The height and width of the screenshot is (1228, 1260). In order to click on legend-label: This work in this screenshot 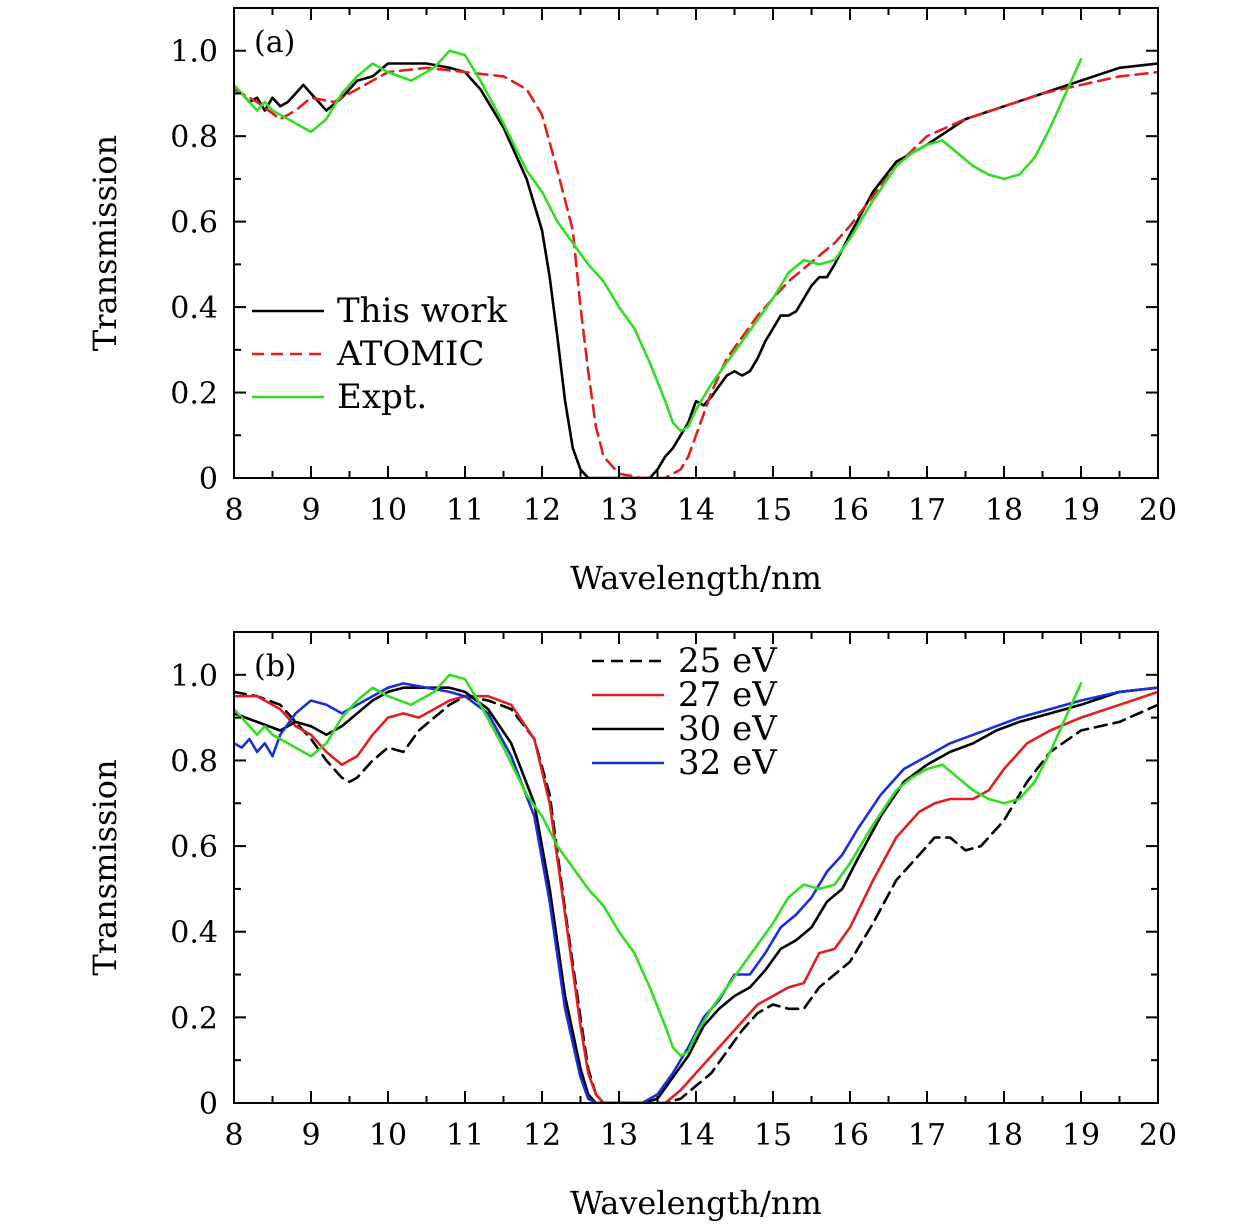, I will do `click(422, 311)`.